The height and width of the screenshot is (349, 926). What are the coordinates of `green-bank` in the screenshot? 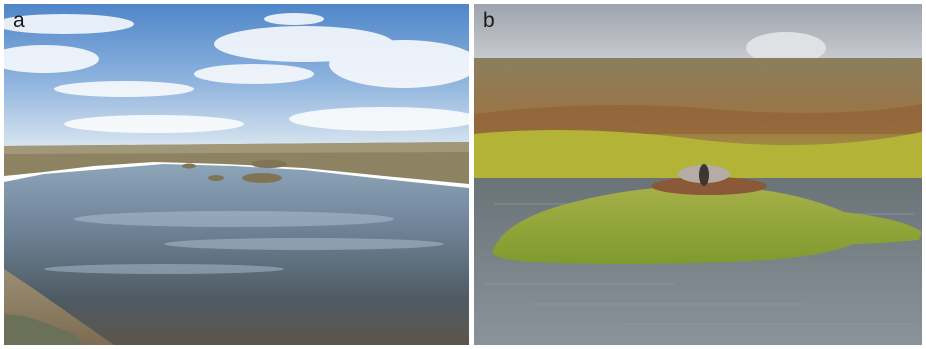 It's located at (698, 155).